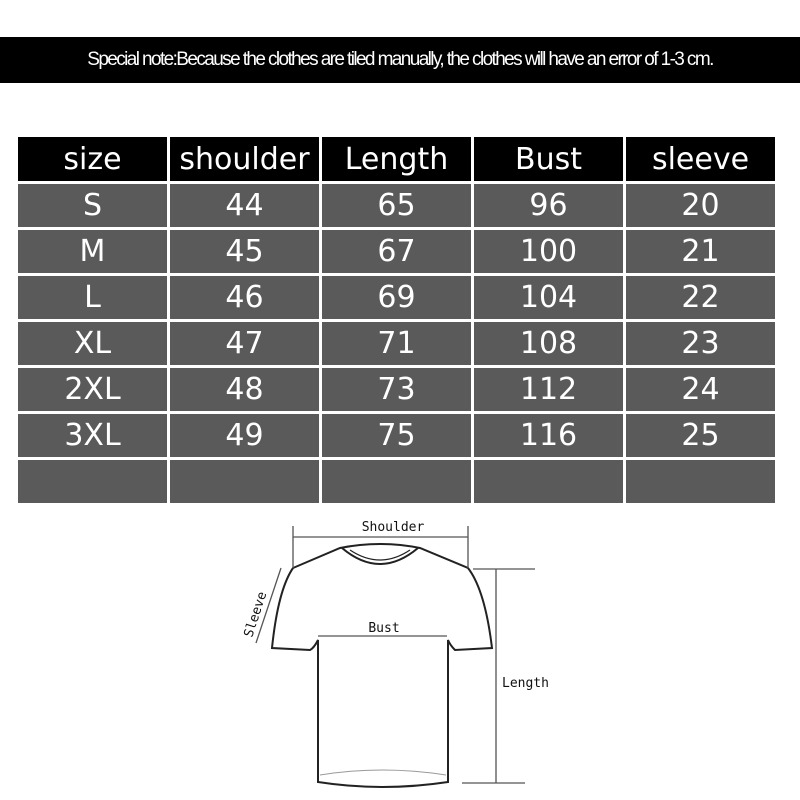 This screenshot has width=800, height=800. I want to click on cell-shoulder: 49, so click(244, 435).